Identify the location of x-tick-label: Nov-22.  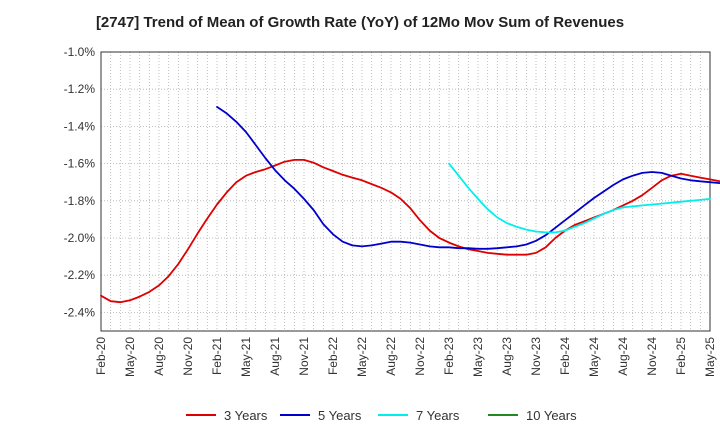
(420, 356).